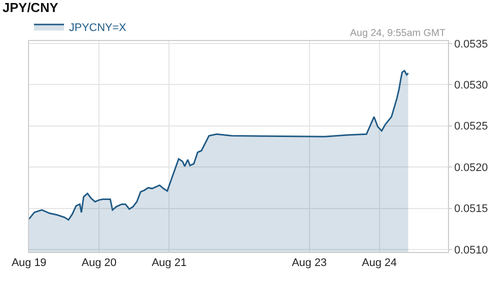  I want to click on y-tick-label: 0.0510, so click(471, 250).